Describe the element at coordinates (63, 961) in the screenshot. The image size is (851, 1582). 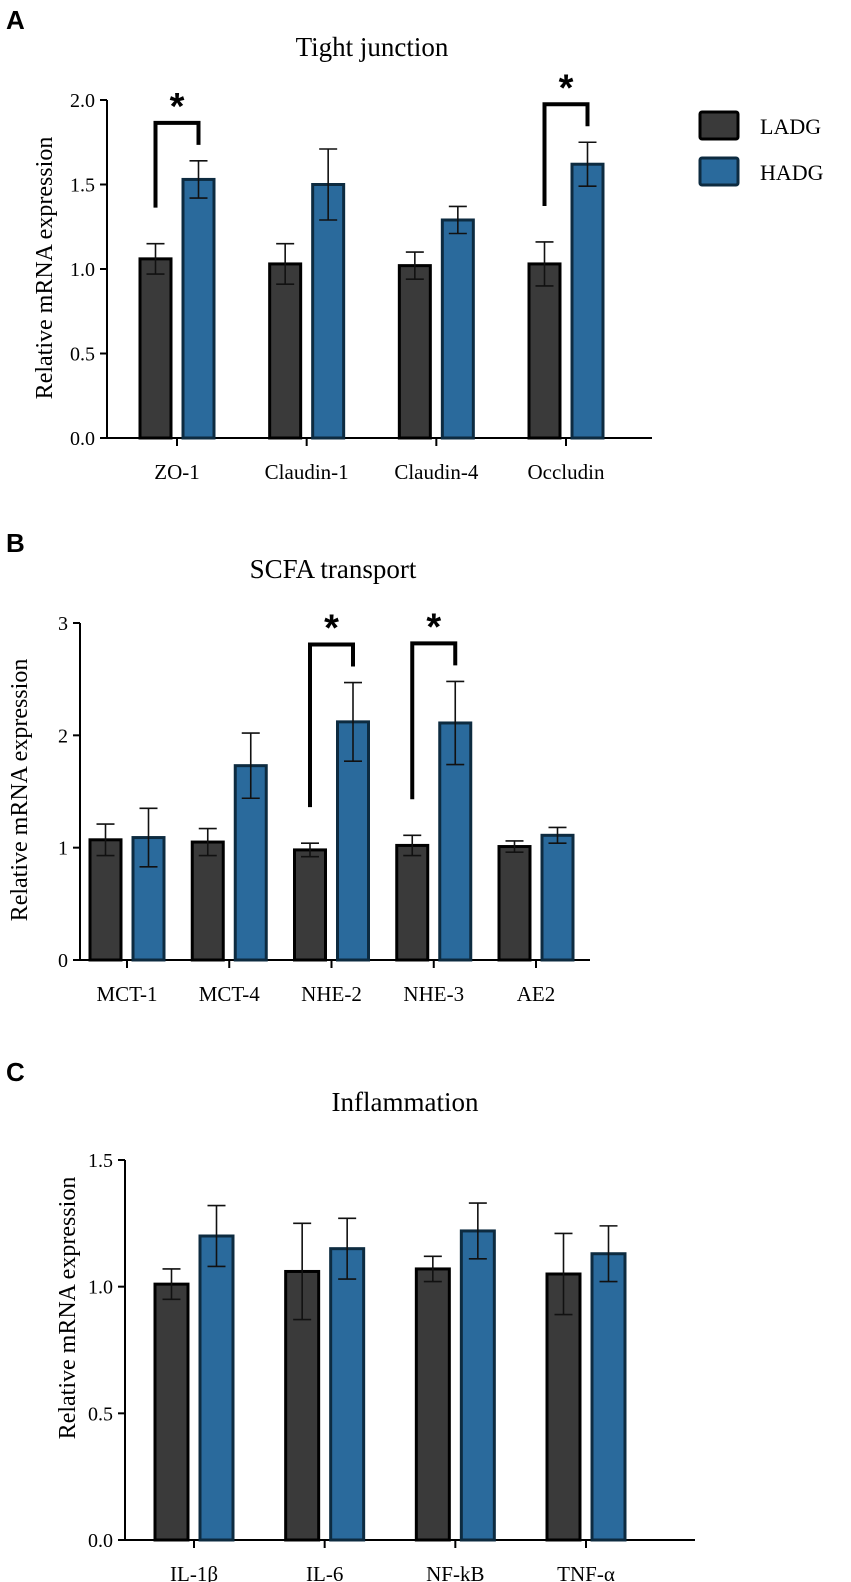
I see `y-tick-label: 0` at that location.